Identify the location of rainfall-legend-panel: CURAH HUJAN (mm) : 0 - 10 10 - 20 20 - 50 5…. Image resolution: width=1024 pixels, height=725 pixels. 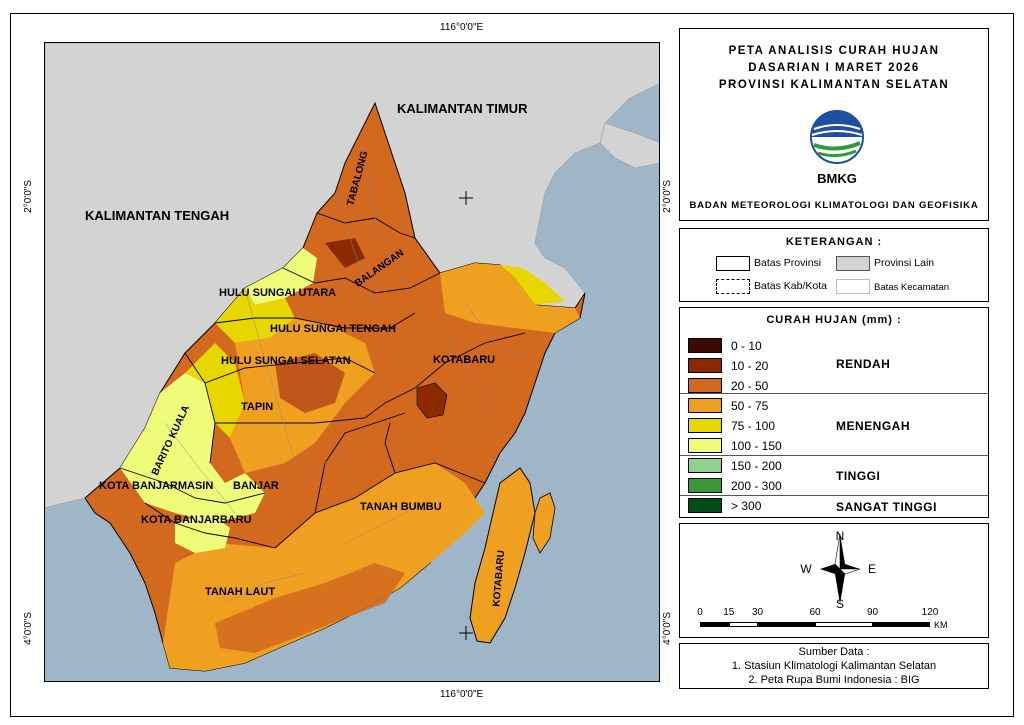
(834, 412).